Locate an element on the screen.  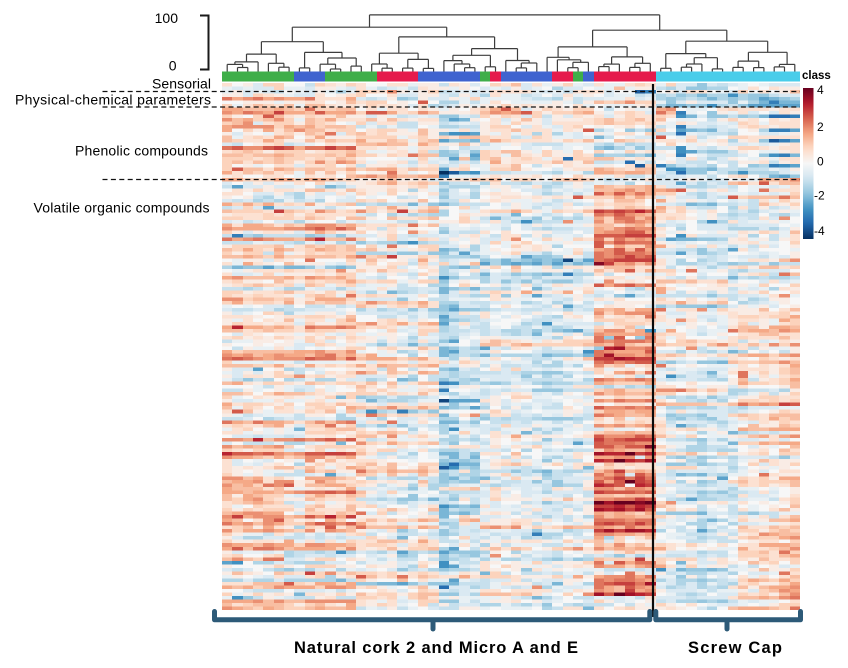
svg-text: 2 is located at coordinates (820, 127).